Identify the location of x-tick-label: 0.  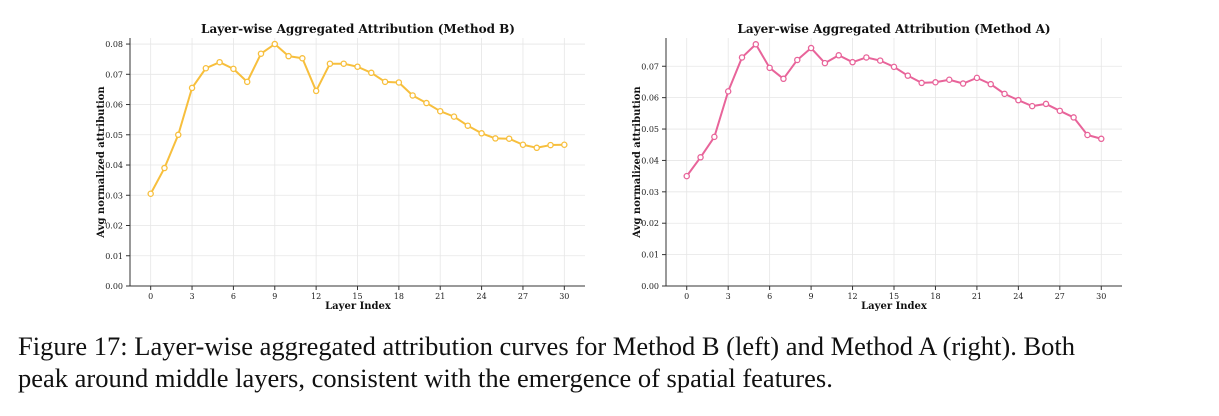
(686, 296).